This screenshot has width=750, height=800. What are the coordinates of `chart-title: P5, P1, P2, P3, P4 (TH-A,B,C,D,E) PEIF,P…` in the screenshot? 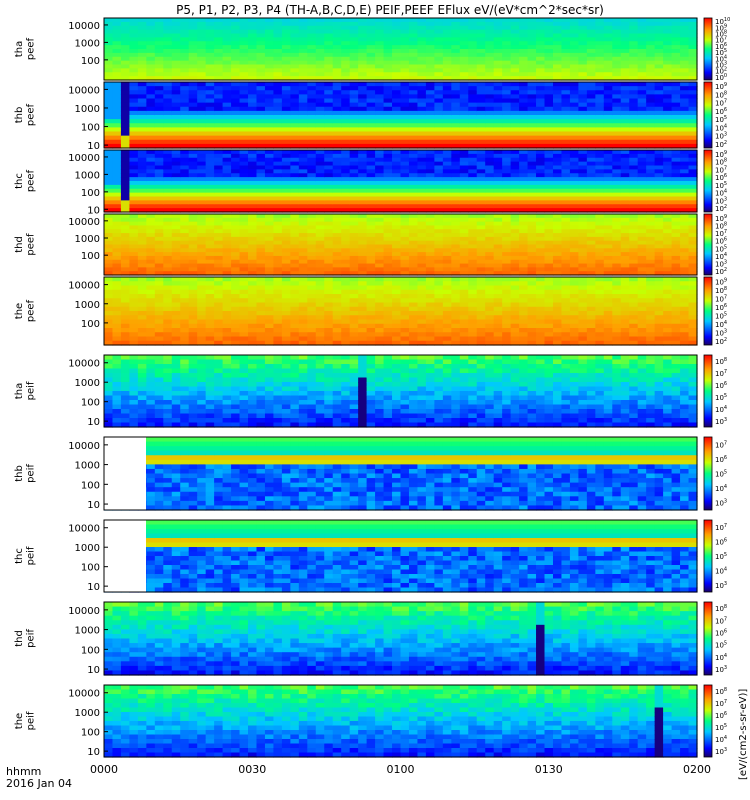 It's located at (390, 10).